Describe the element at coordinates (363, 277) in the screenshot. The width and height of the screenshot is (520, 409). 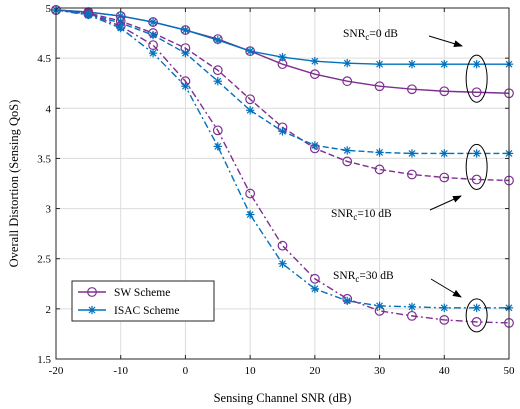
I see `annotation-label: SNRc=30 dB` at that location.